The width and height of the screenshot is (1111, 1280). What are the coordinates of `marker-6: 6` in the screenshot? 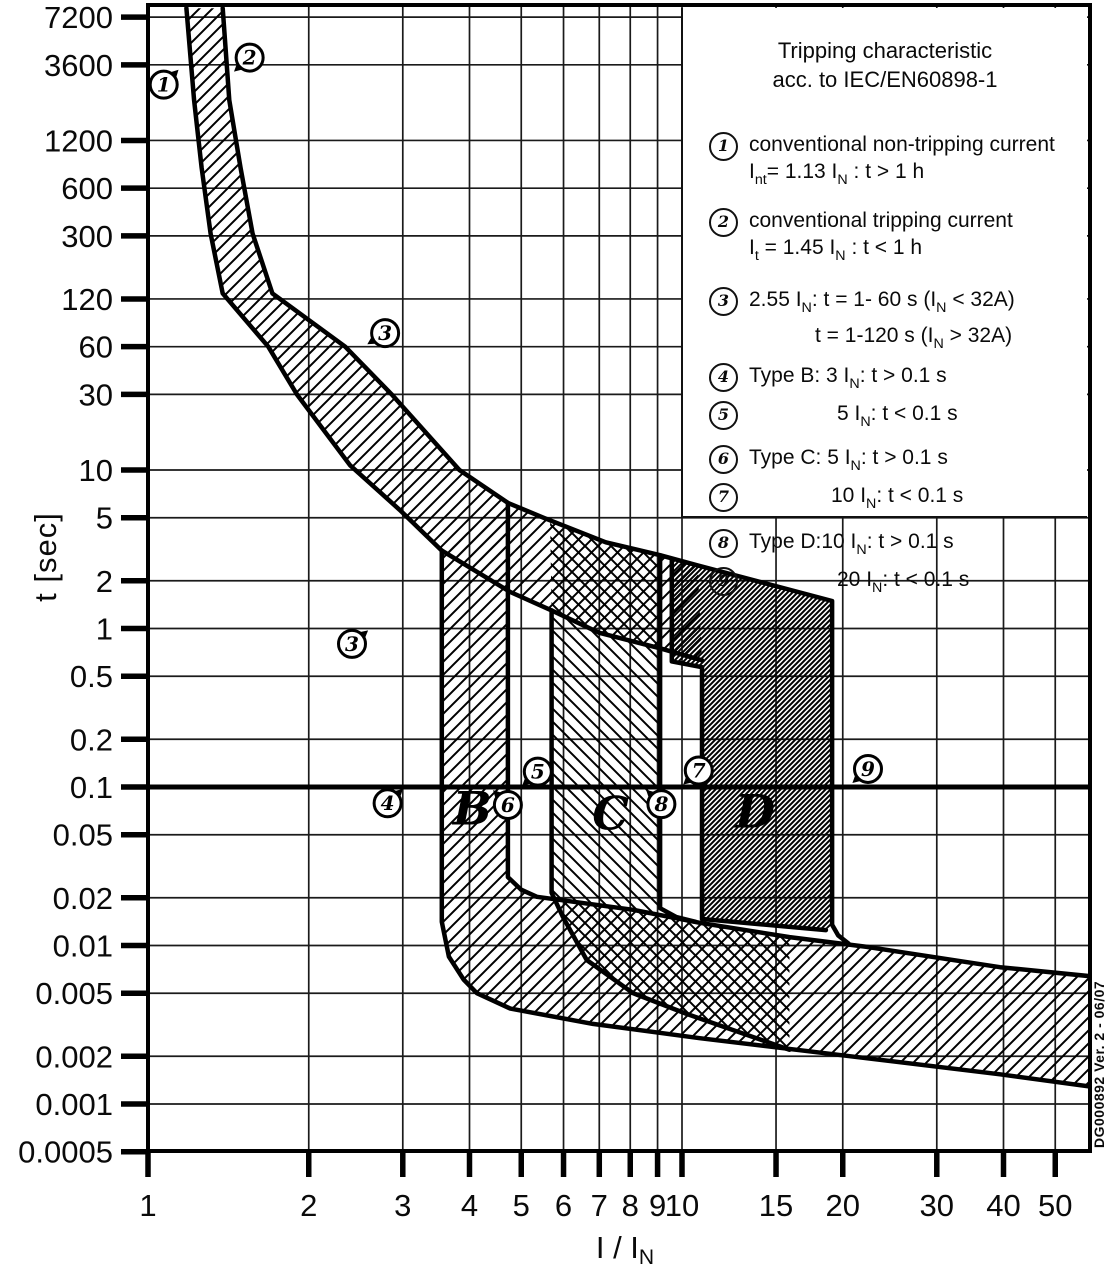 It's located at (507, 804).